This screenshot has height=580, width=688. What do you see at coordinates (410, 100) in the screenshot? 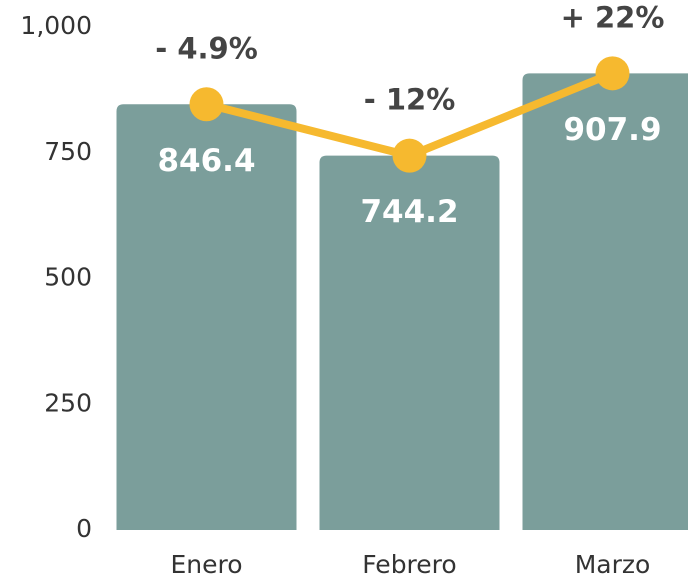
I see `change-label: - 12%` at bounding box center [410, 100].